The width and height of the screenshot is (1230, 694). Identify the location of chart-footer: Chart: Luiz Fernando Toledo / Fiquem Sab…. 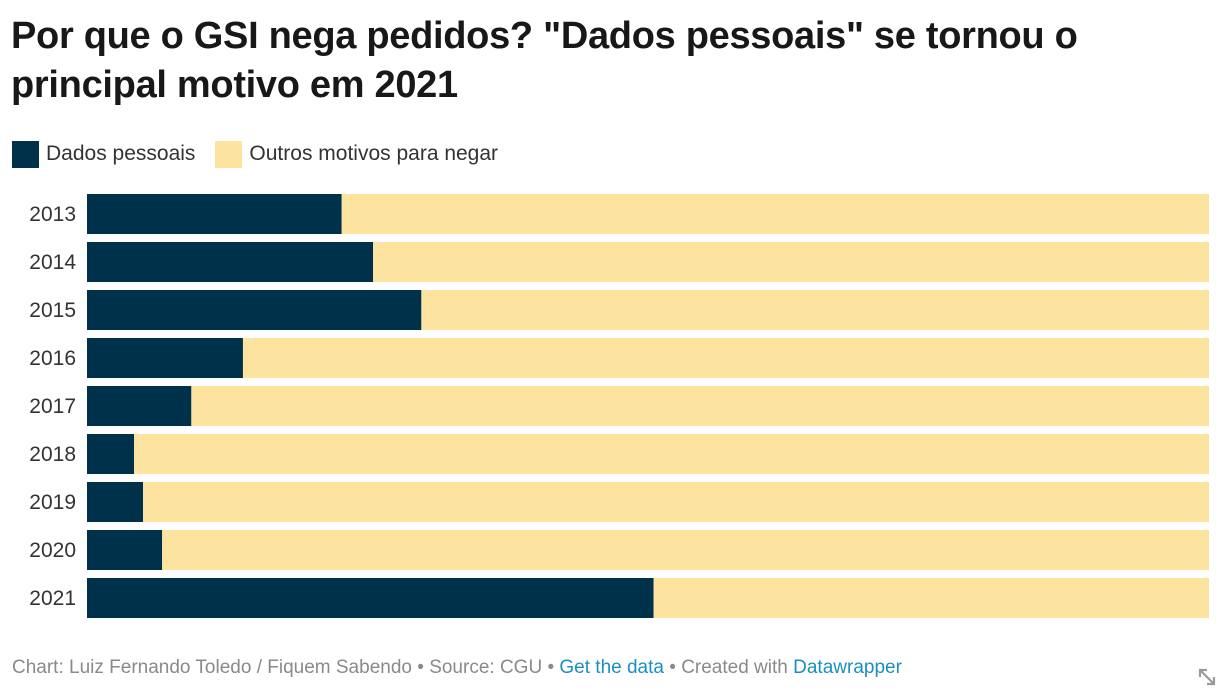
(457, 668).